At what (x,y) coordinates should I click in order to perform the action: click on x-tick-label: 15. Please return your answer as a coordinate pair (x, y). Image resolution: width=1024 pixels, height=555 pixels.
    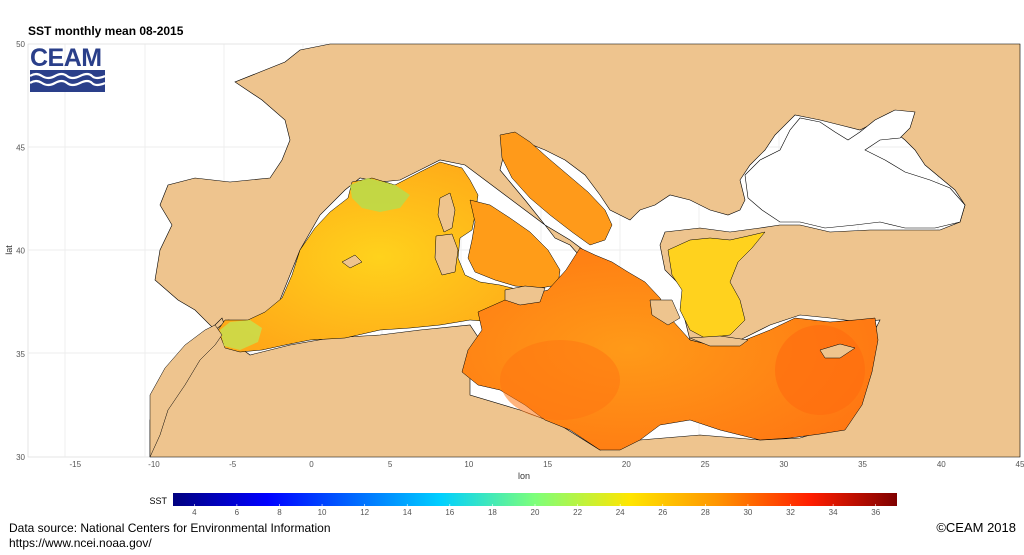
    Looking at the image, I should click on (547, 464).